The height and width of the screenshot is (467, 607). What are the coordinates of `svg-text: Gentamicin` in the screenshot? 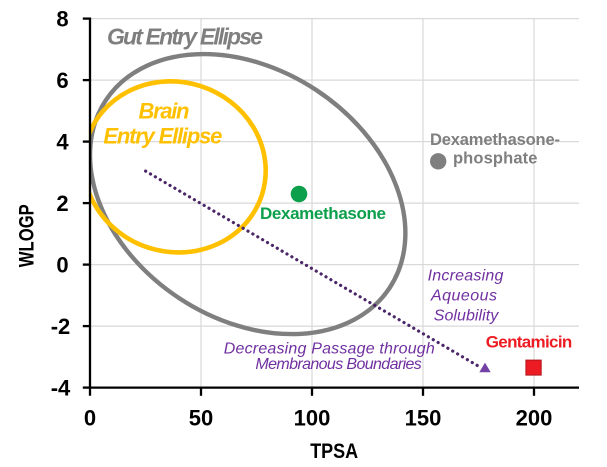 It's located at (529, 341).